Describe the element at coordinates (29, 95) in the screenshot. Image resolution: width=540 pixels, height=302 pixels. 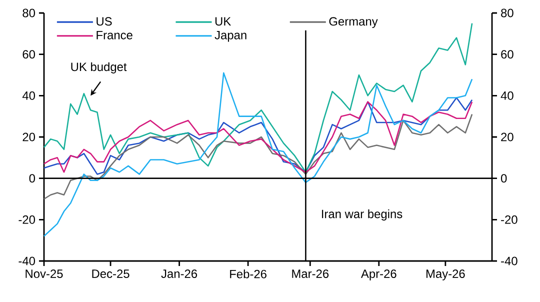
I see `y2-tick-label: 40` at that location.